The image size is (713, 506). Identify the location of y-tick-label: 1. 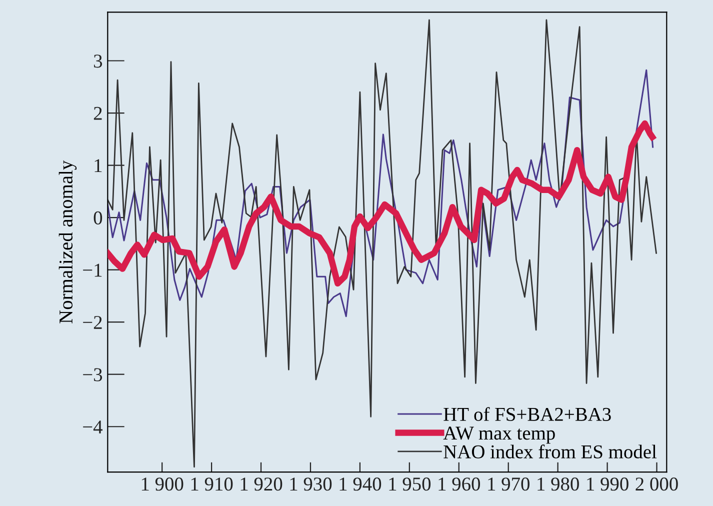
(98, 165).